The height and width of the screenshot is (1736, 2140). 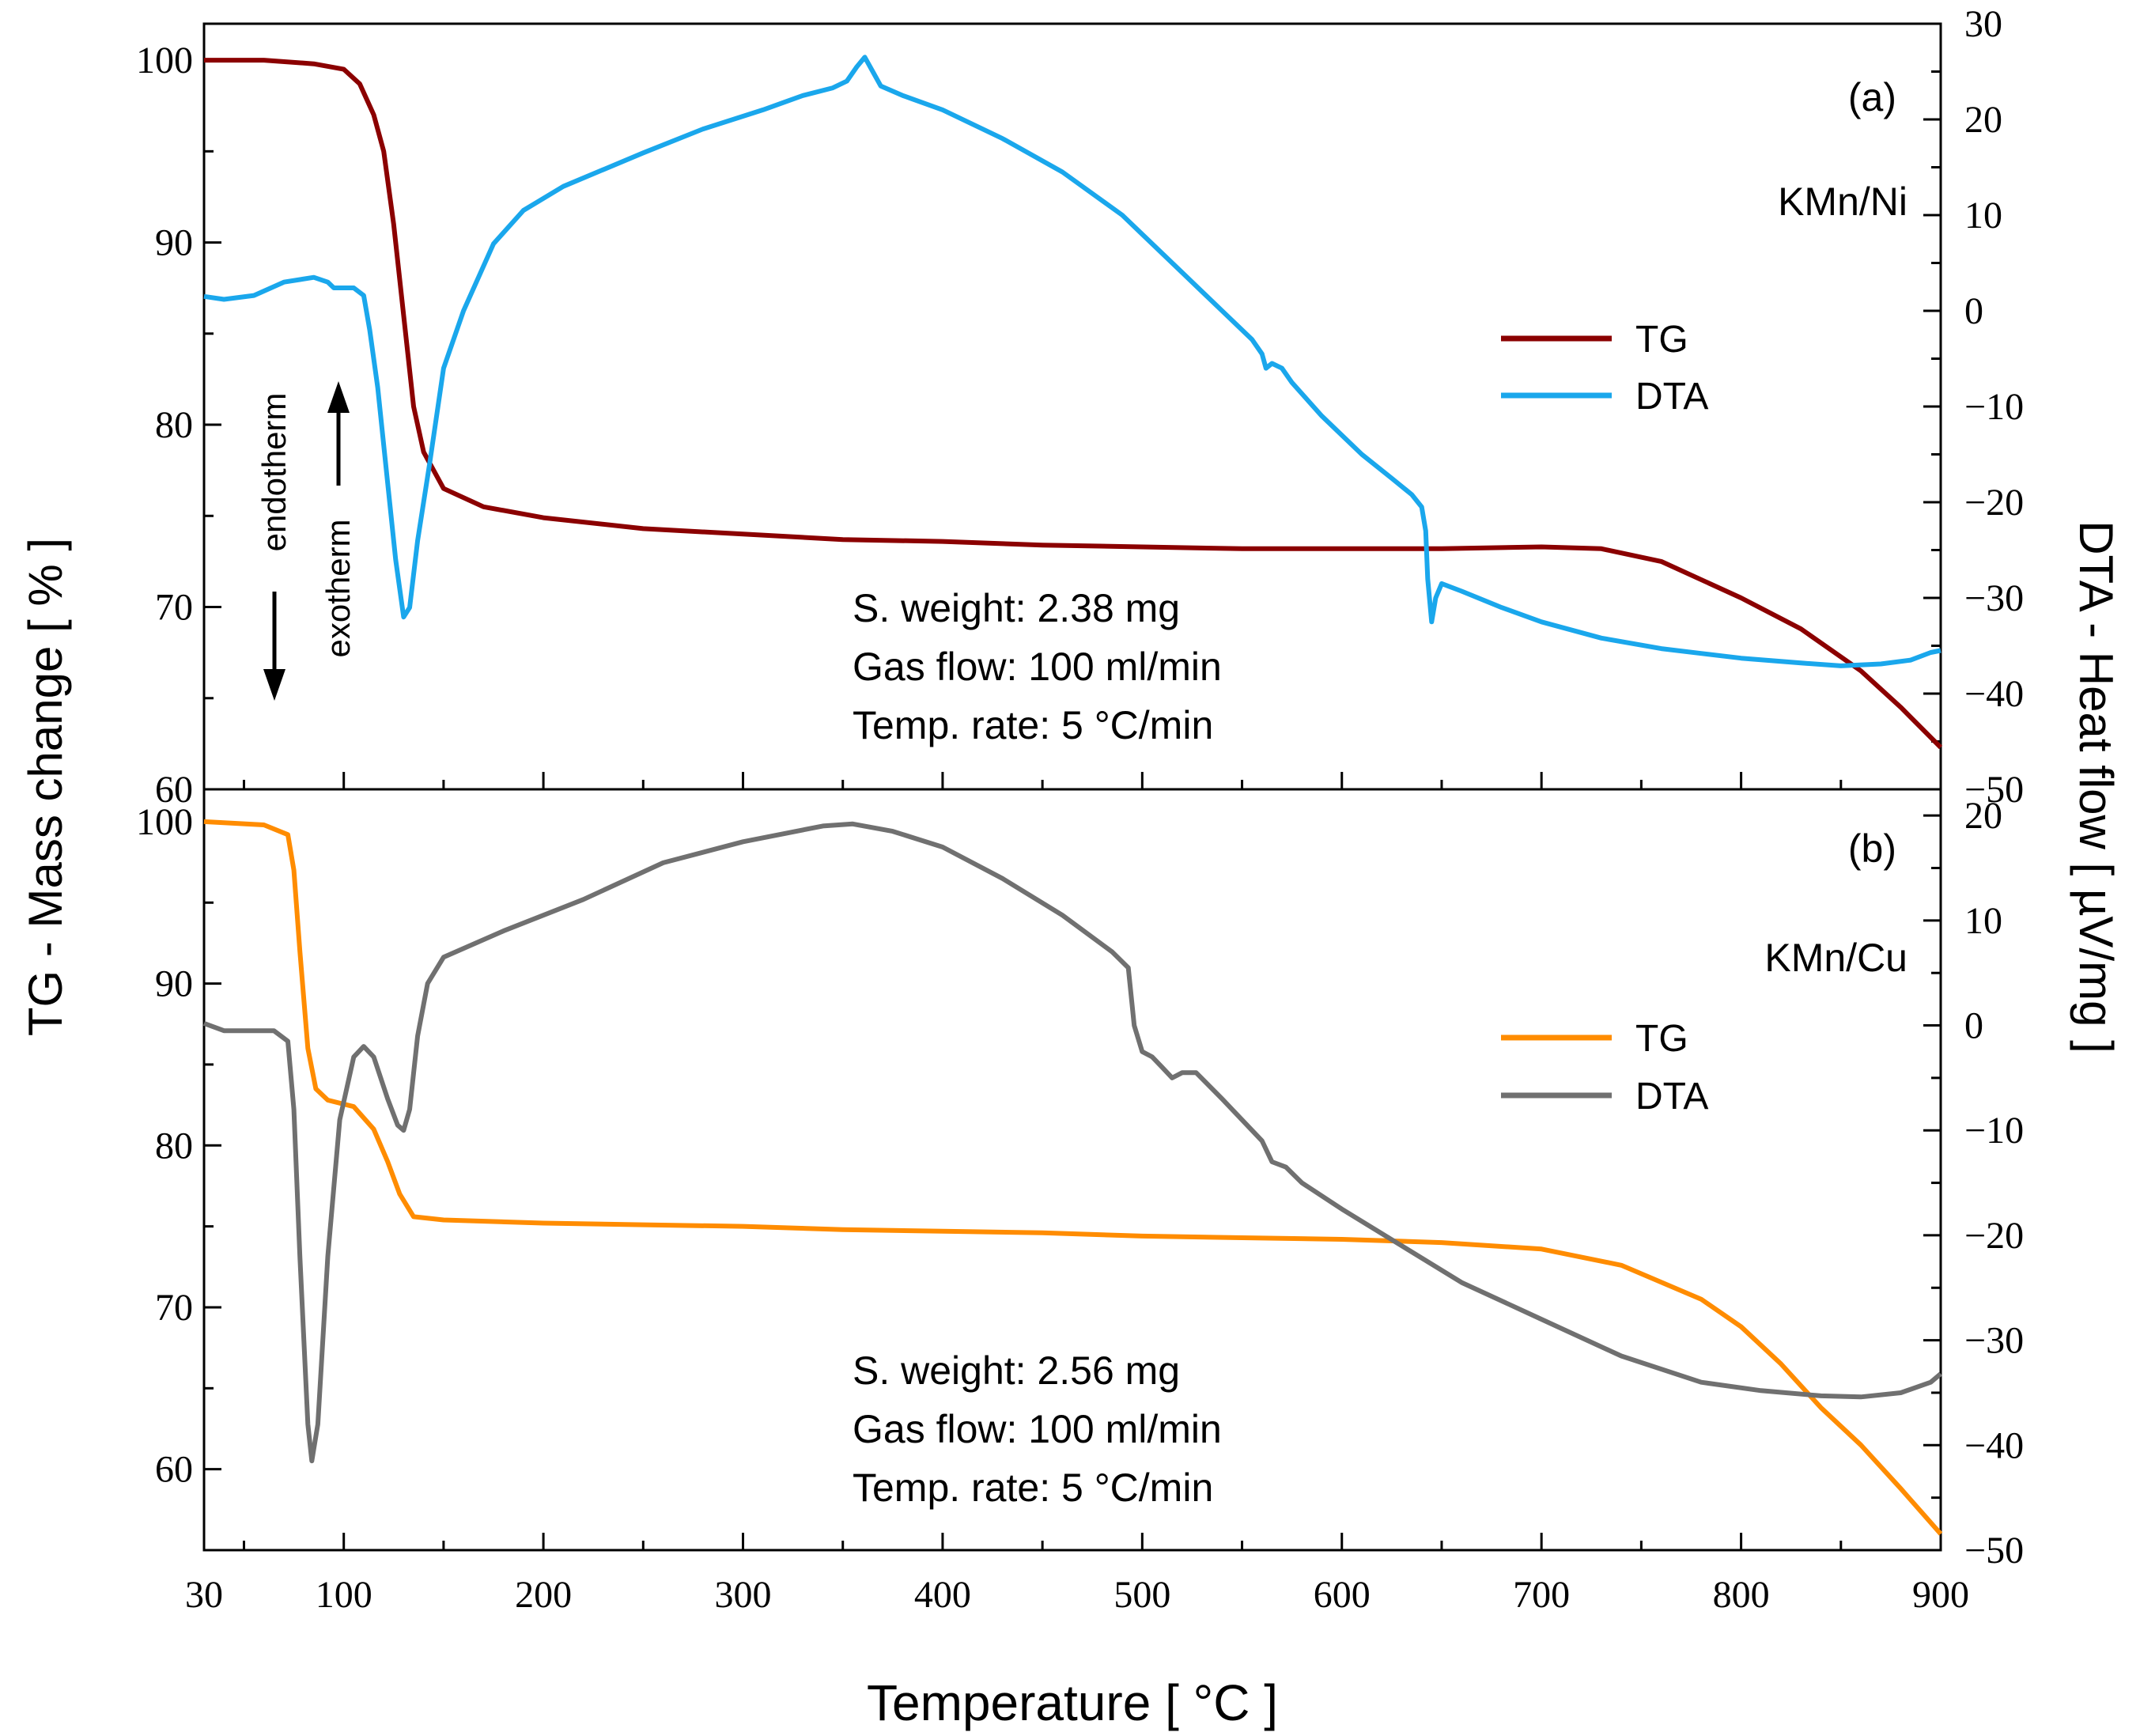 I want to click on x-tick-label: 900, so click(x=1941, y=1595).